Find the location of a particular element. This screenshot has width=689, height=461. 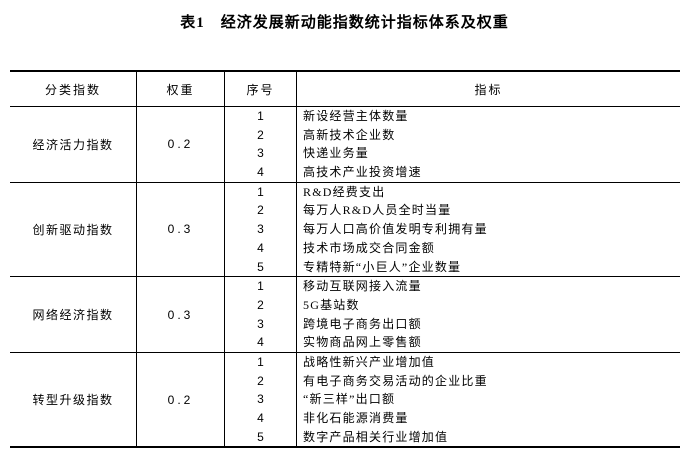

indicator-label: “新三样”出口额 is located at coordinates (349, 399).